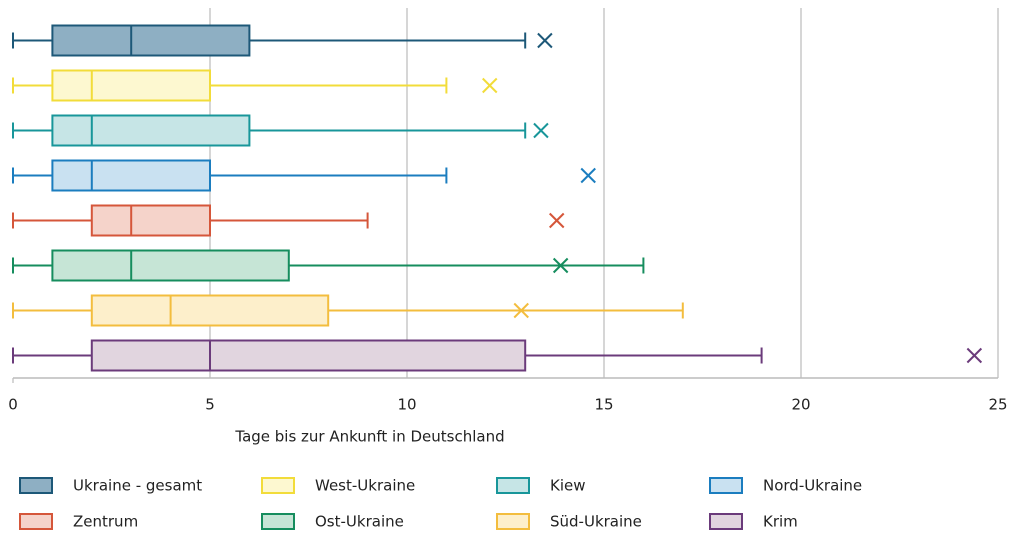 The width and height of the screenshot is (1013, 536). Describe the element at coordinates (359, 522) in the screenshot. I see `legend-label: Ost-Ukraine` at that location.